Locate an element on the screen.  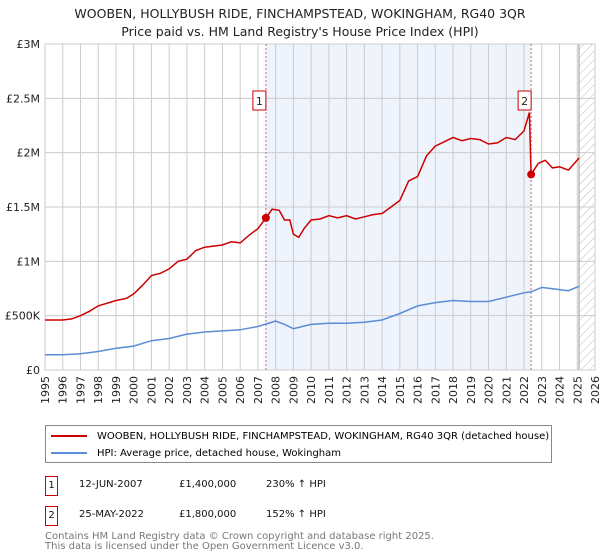
x-tick-label: 1996 is located at coordinates (63, 390).